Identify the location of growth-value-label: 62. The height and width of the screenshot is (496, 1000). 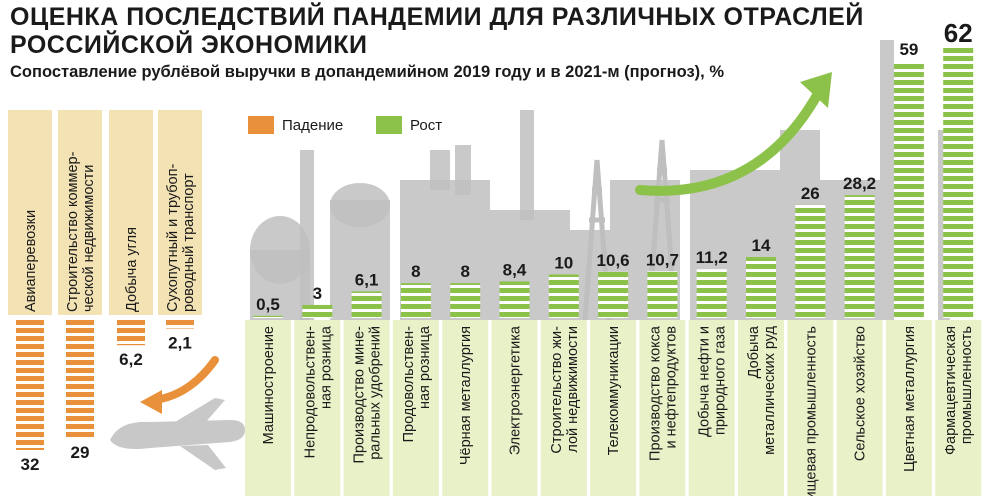
(958, 33).